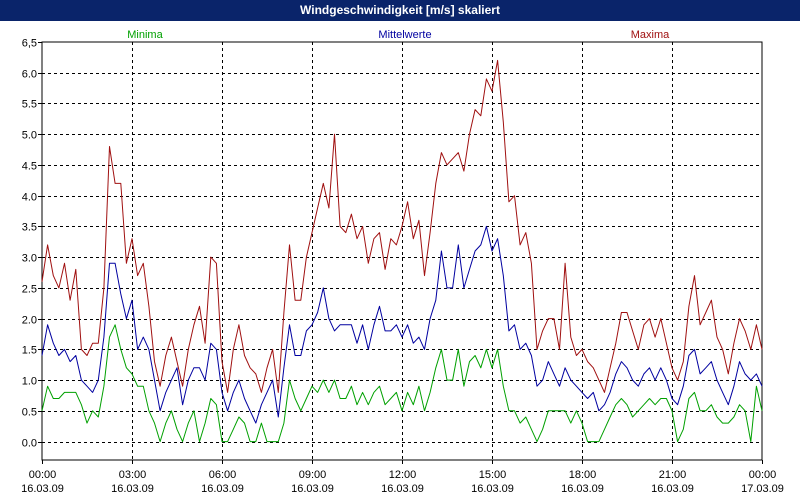  I want to click on x-tick-time-label: 15:00, so click(493, 475).